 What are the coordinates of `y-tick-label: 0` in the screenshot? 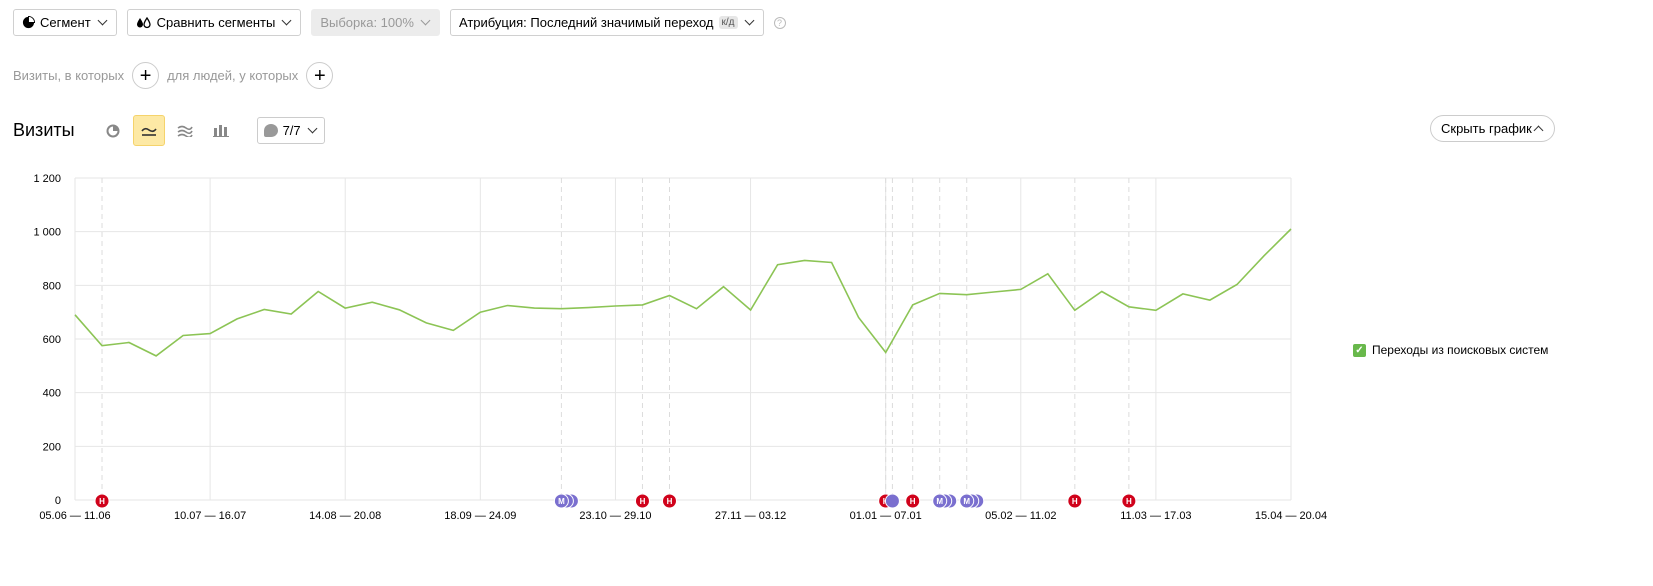 It's located at (58, 501).